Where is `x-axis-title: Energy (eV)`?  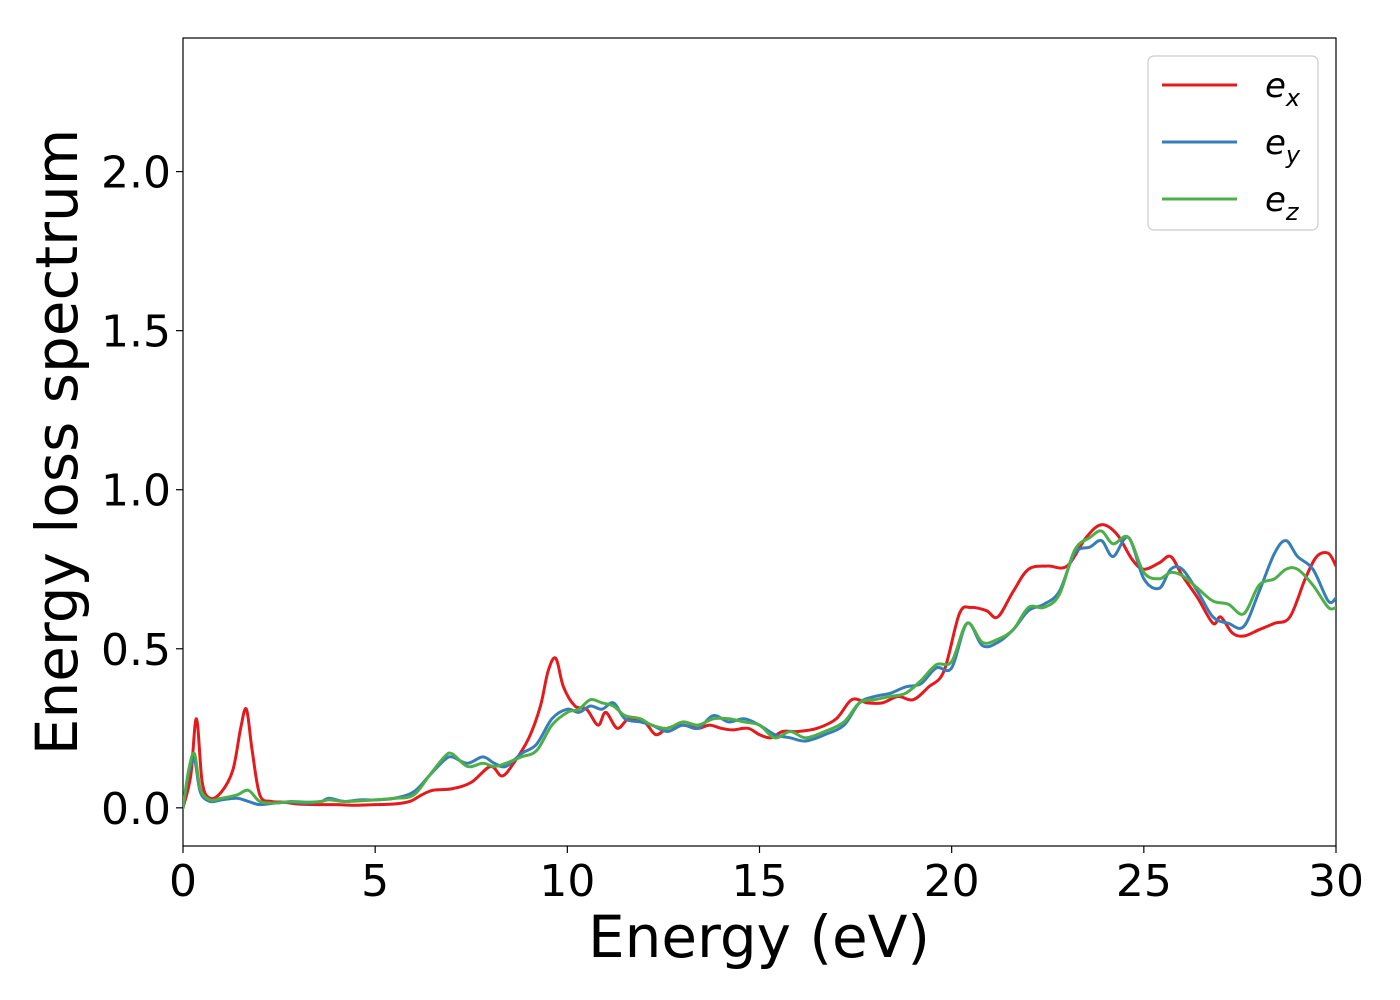
x-axis-title: Energy (eV) is located at coordinates (759, 937).